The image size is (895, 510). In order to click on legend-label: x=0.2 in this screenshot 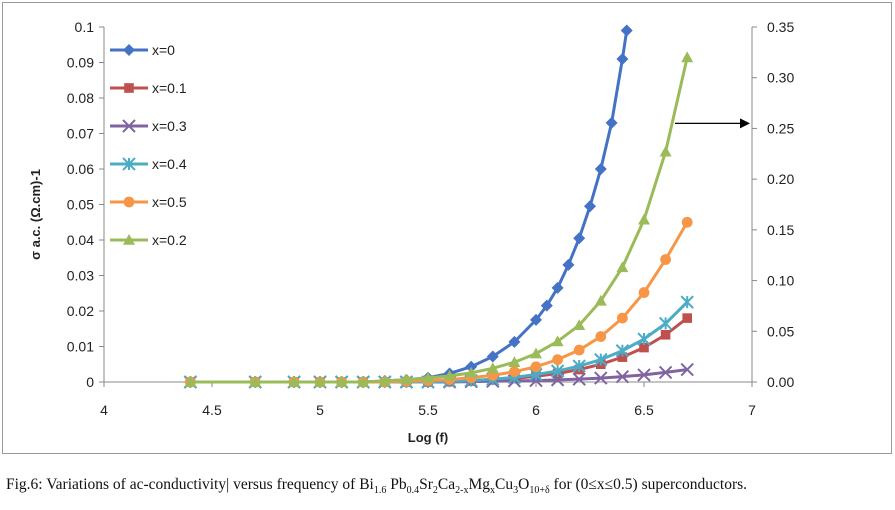, I will do `click(169, 240)`.